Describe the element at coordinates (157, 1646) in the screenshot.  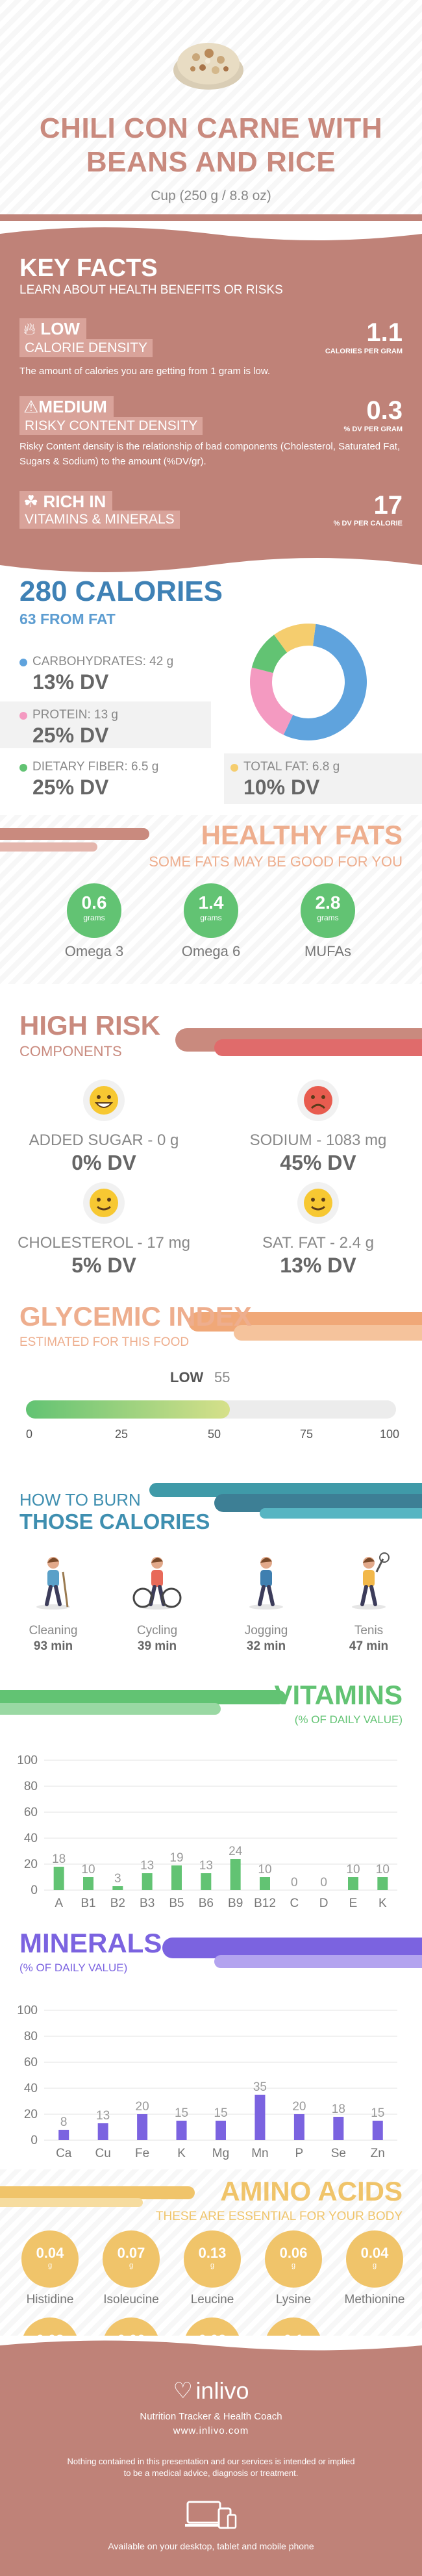
I see `activity-duration: 39 min` at that location.